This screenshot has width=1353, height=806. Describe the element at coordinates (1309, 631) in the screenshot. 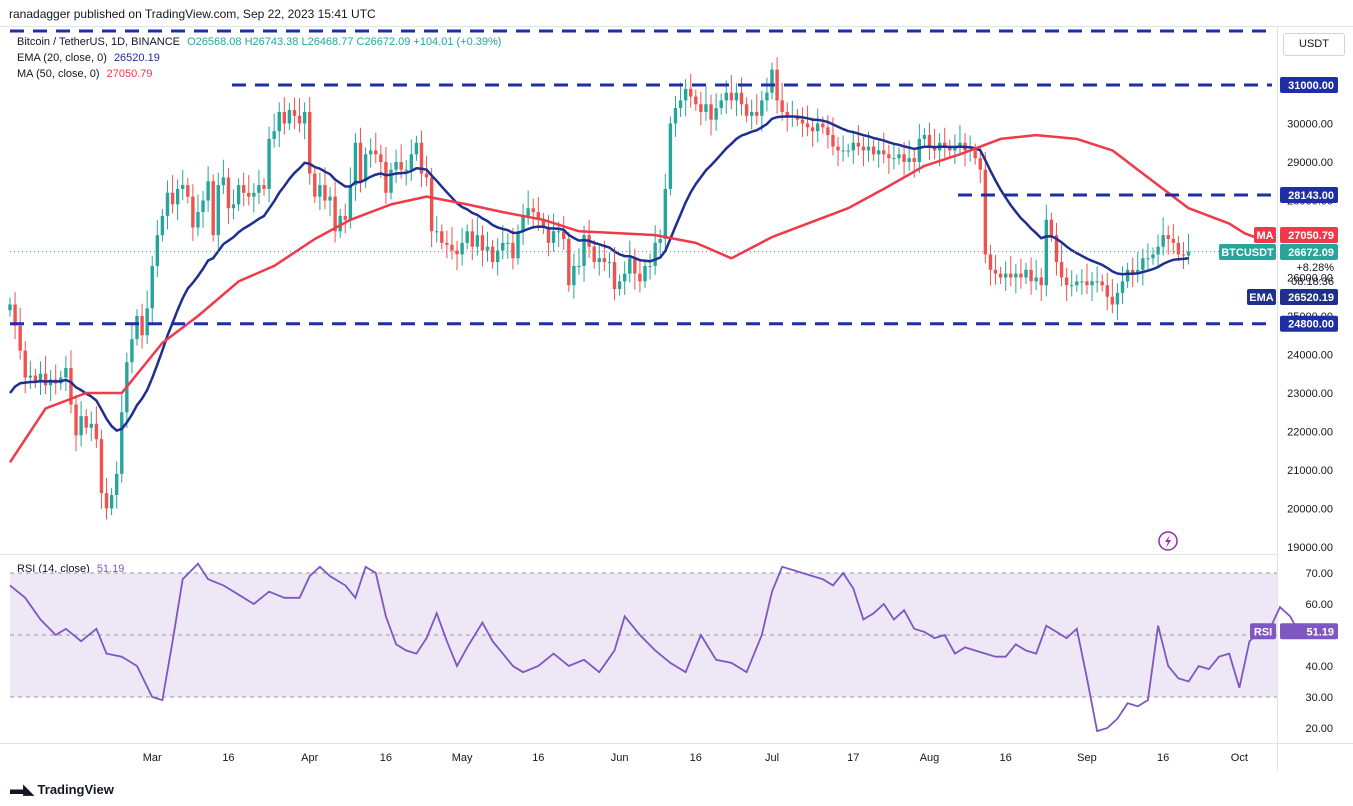

I see `rsi-tag-value-box` at that location.